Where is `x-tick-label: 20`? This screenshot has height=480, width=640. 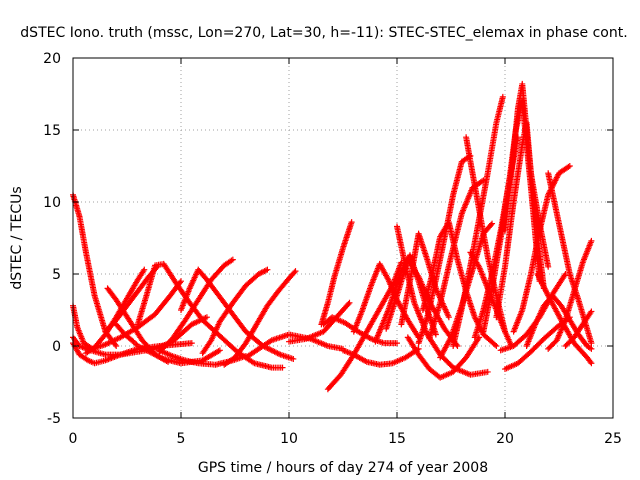 x-tick-label: 20 is located at coordinates (505, 439).